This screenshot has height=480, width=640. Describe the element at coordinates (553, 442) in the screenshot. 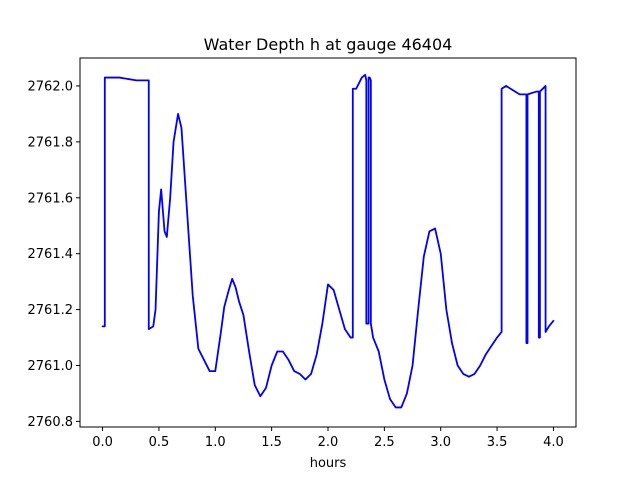

I see `x-tick-label: 4.0` at that location.